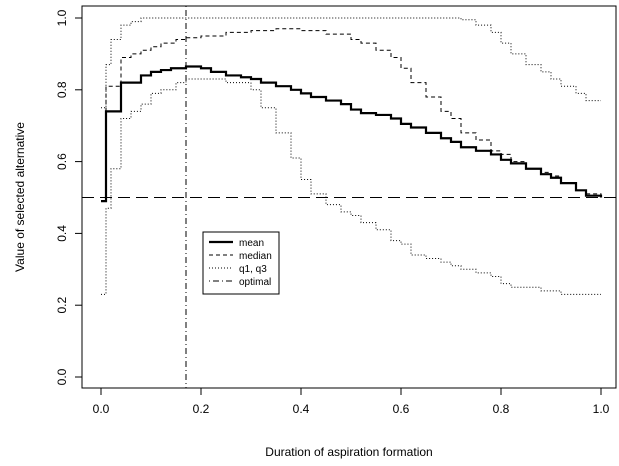 Image resolution: width=619 pixels, height=466 pixels. Describe the element at coordinates (351, 402) in the screenshot. I see `x-axis: 0.0 0.2 0.4 0.6 0.8 1.0` at that location.